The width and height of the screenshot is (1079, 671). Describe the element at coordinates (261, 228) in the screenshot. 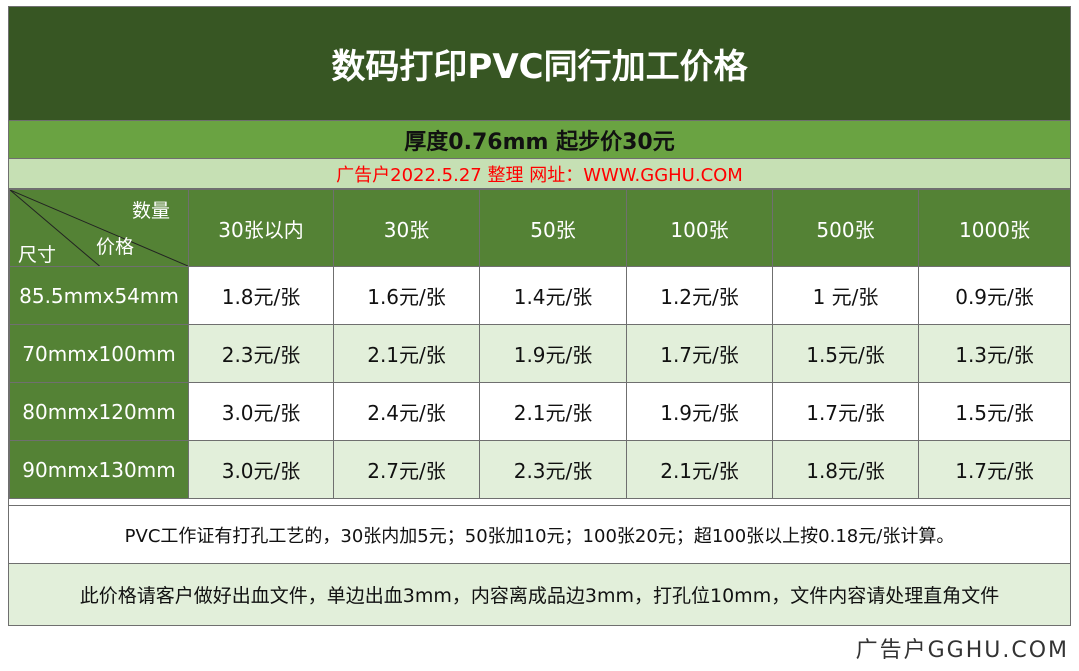

I see `column-header: 30张以内` at that location.